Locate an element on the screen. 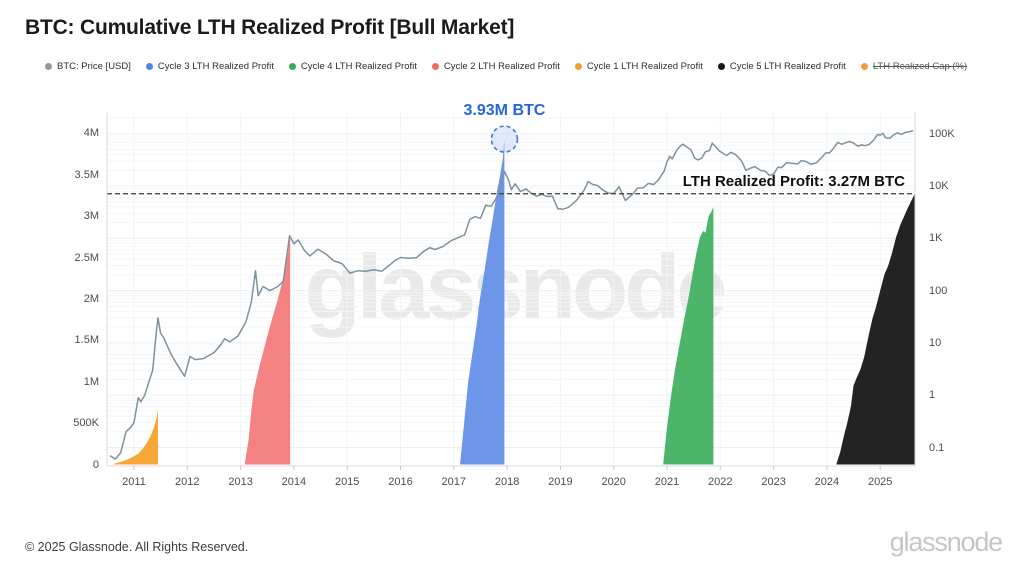 The image size is (1024, 576). legend-item-5: Cycle 5 LTH Realized Profit is located at coordinates (781, 66).